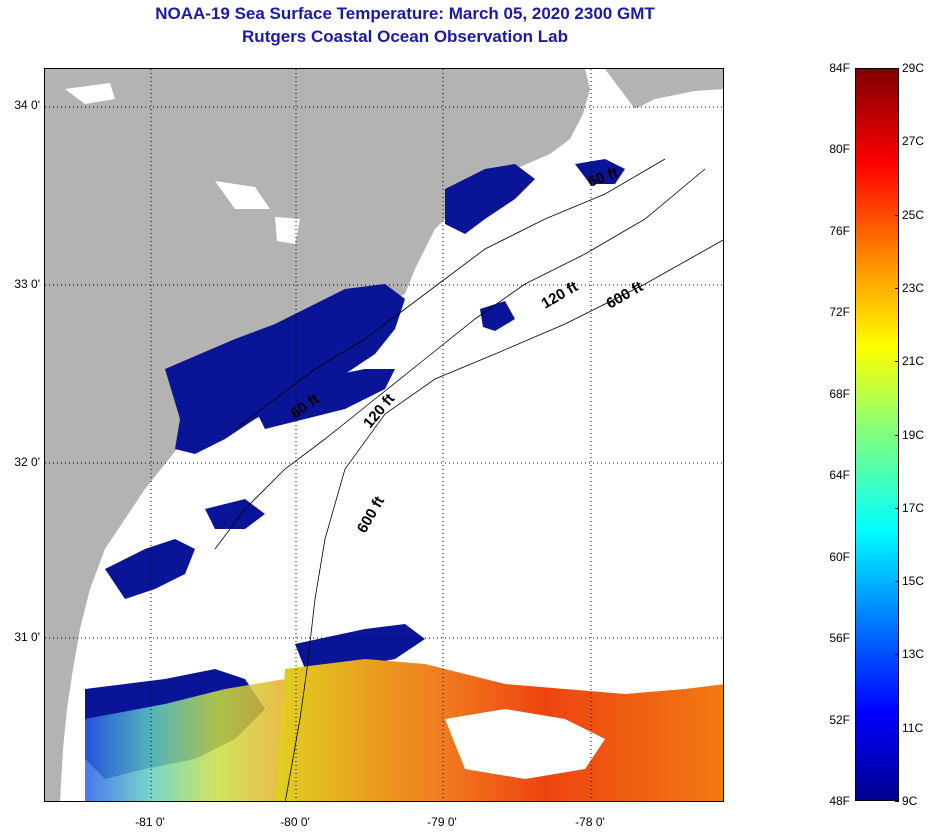  Describe the element at coordinates (839, 801) in the screenshot. I see `colorbar-label-f: 48F` at that location.